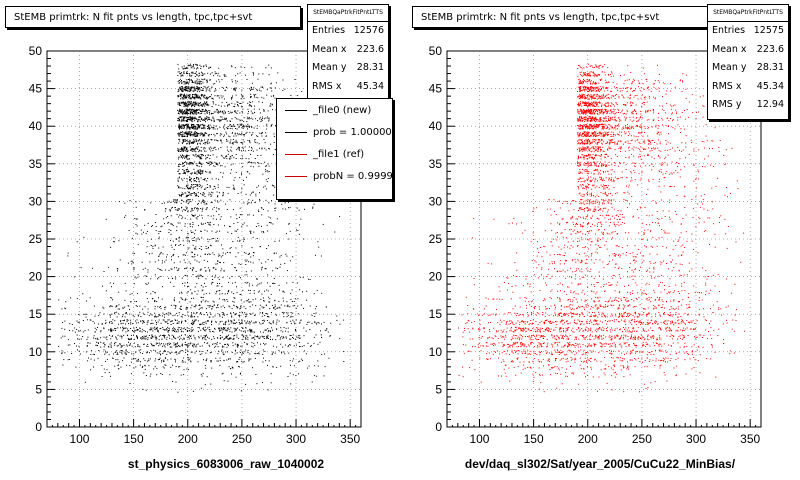 This screenshot has height=480, width=800. Describe the element at coordinates (334, 110) in the screenshot. I see `legend-item-file0: _file0 (new)` at that location.